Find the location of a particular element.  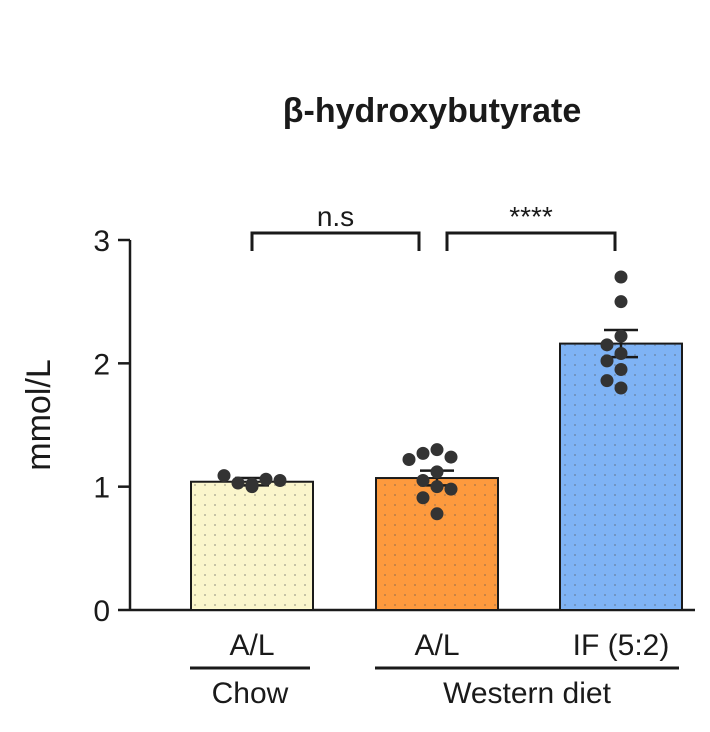

category-label-3: IF (5:2) is located at coordinates (621, 645).